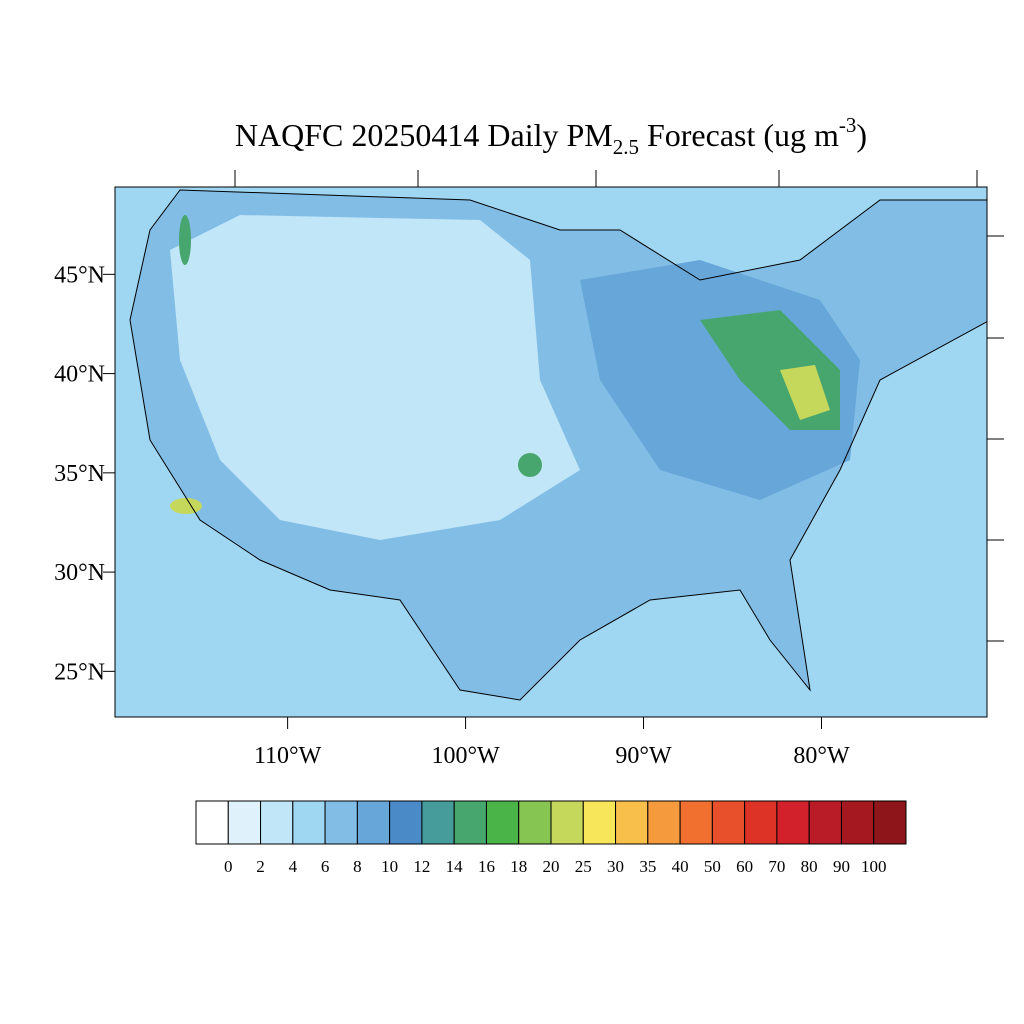 Image resolution: width=1024 pixels, height=1024 pixels. I want to click on colorbar-label: 4, so click(293, 866).